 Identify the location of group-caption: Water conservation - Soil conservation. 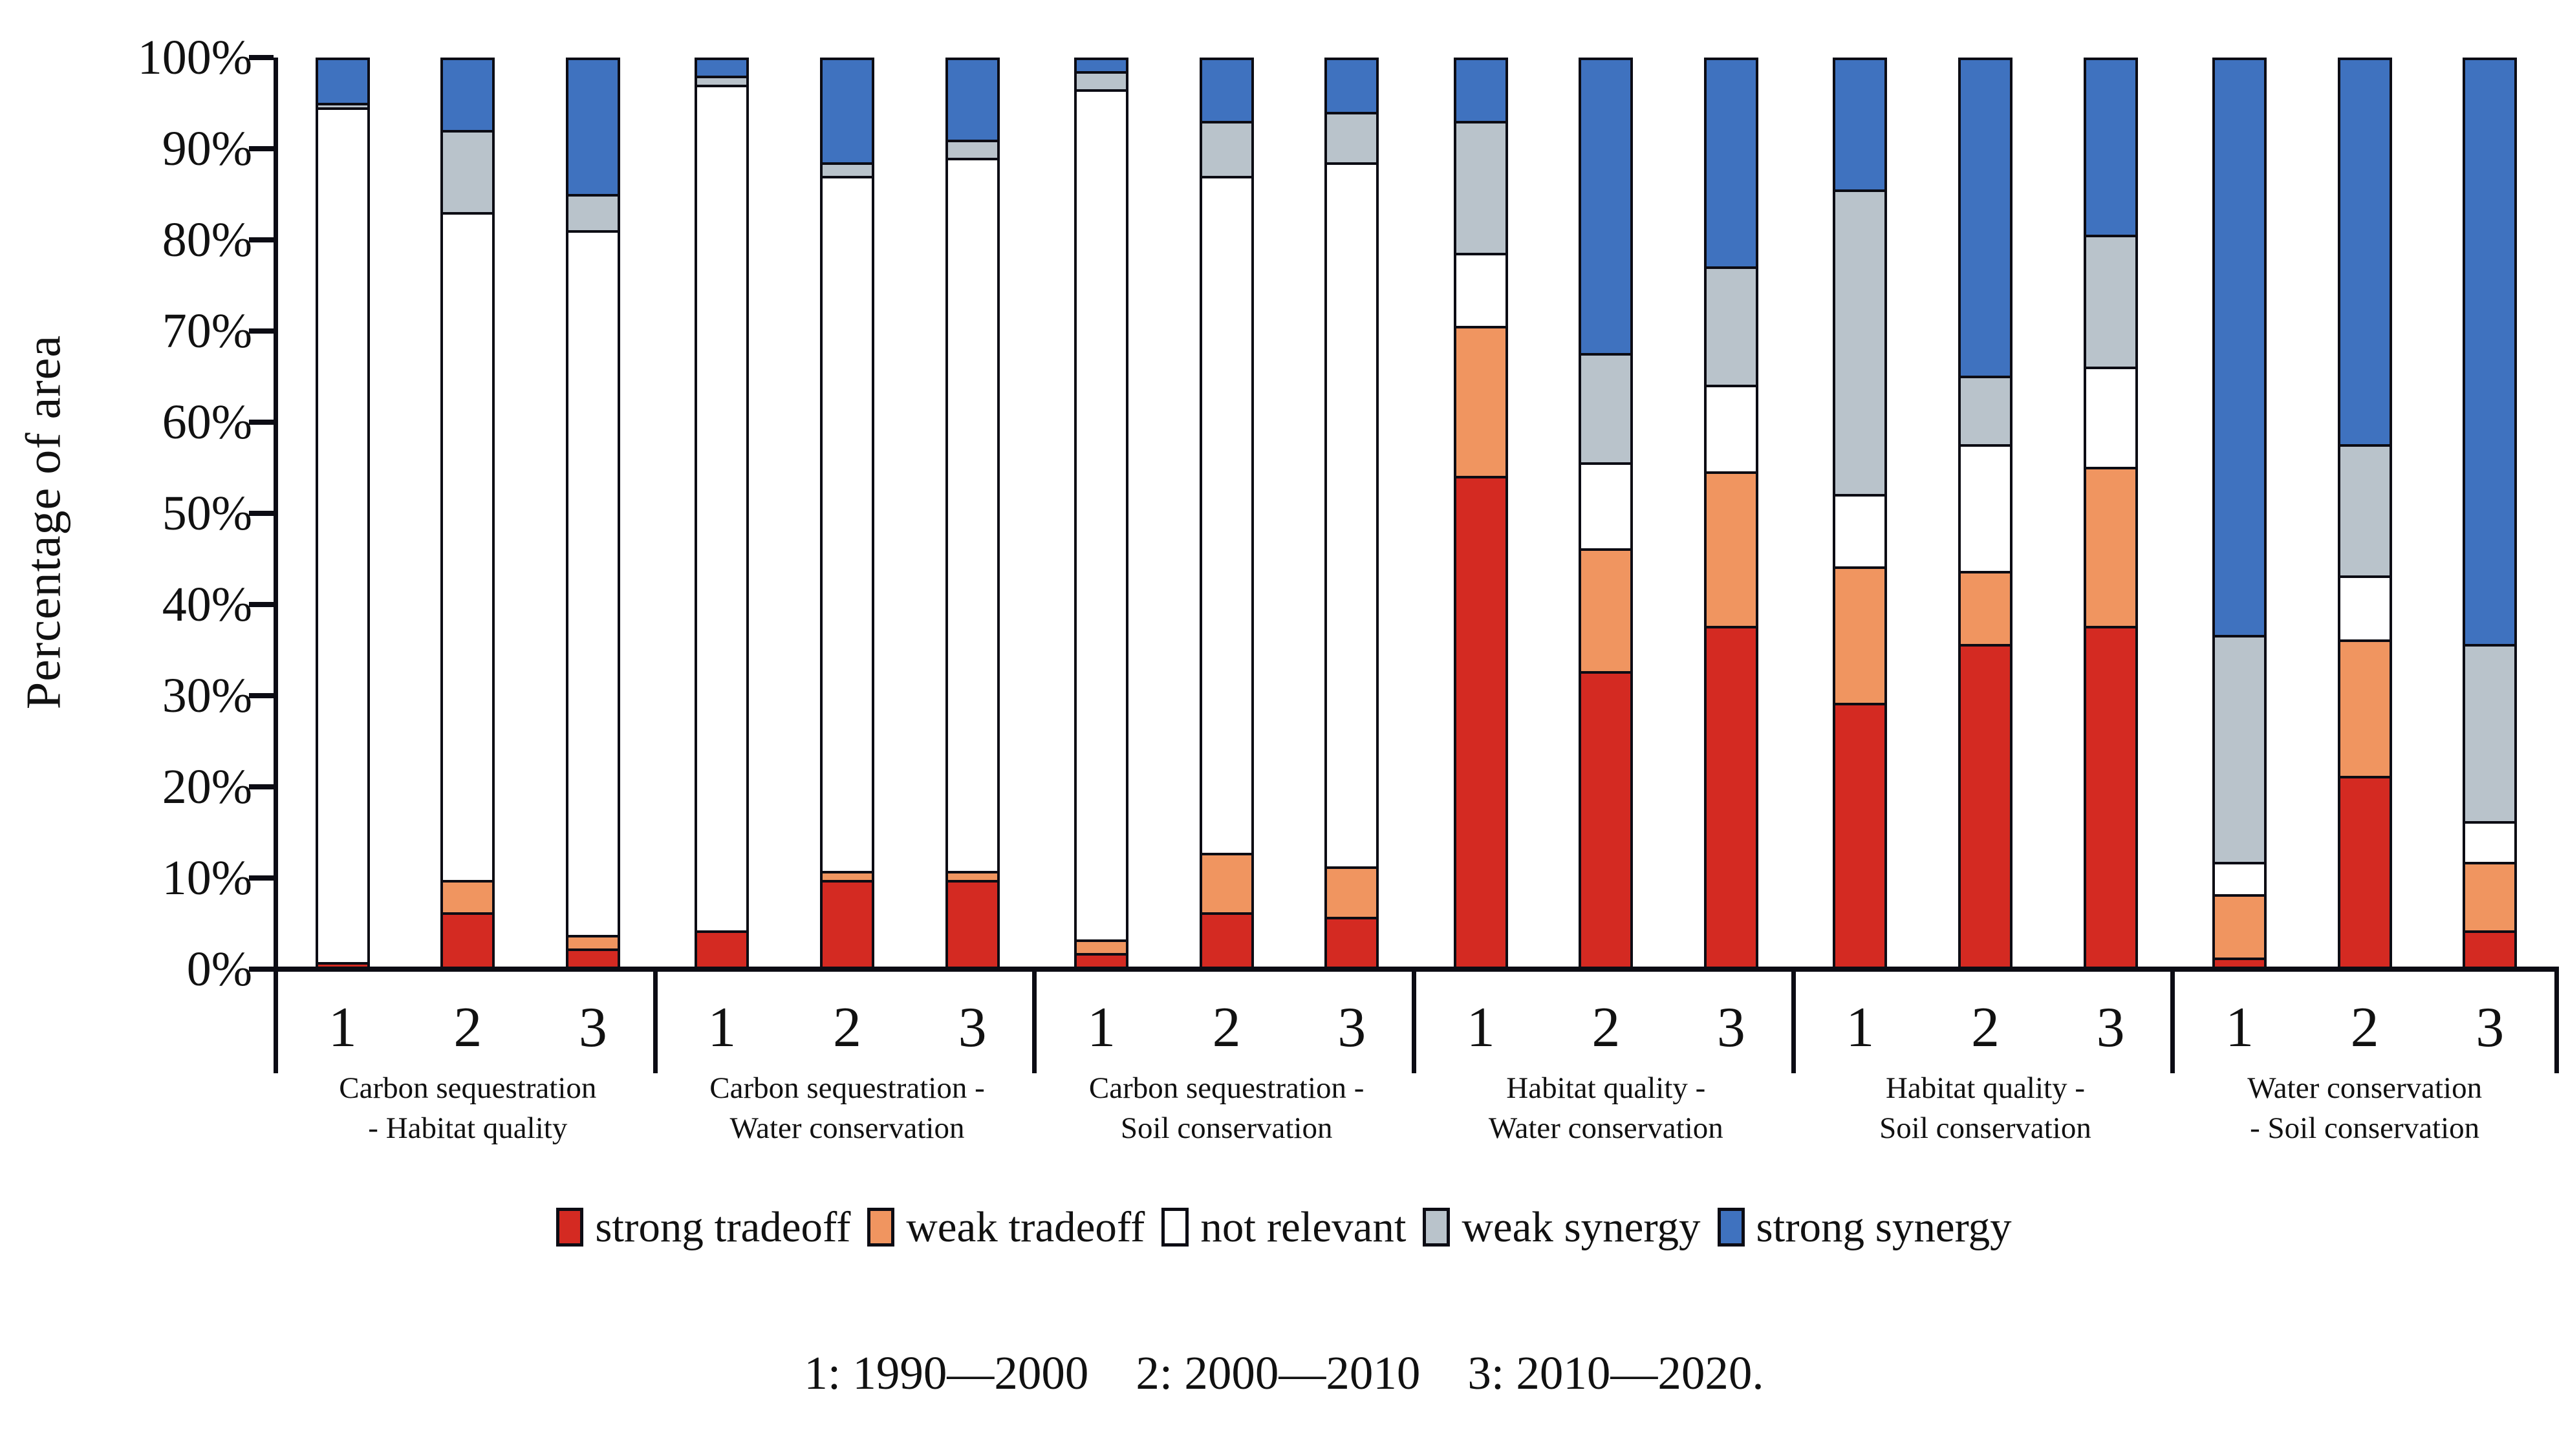
(2364, 1108).